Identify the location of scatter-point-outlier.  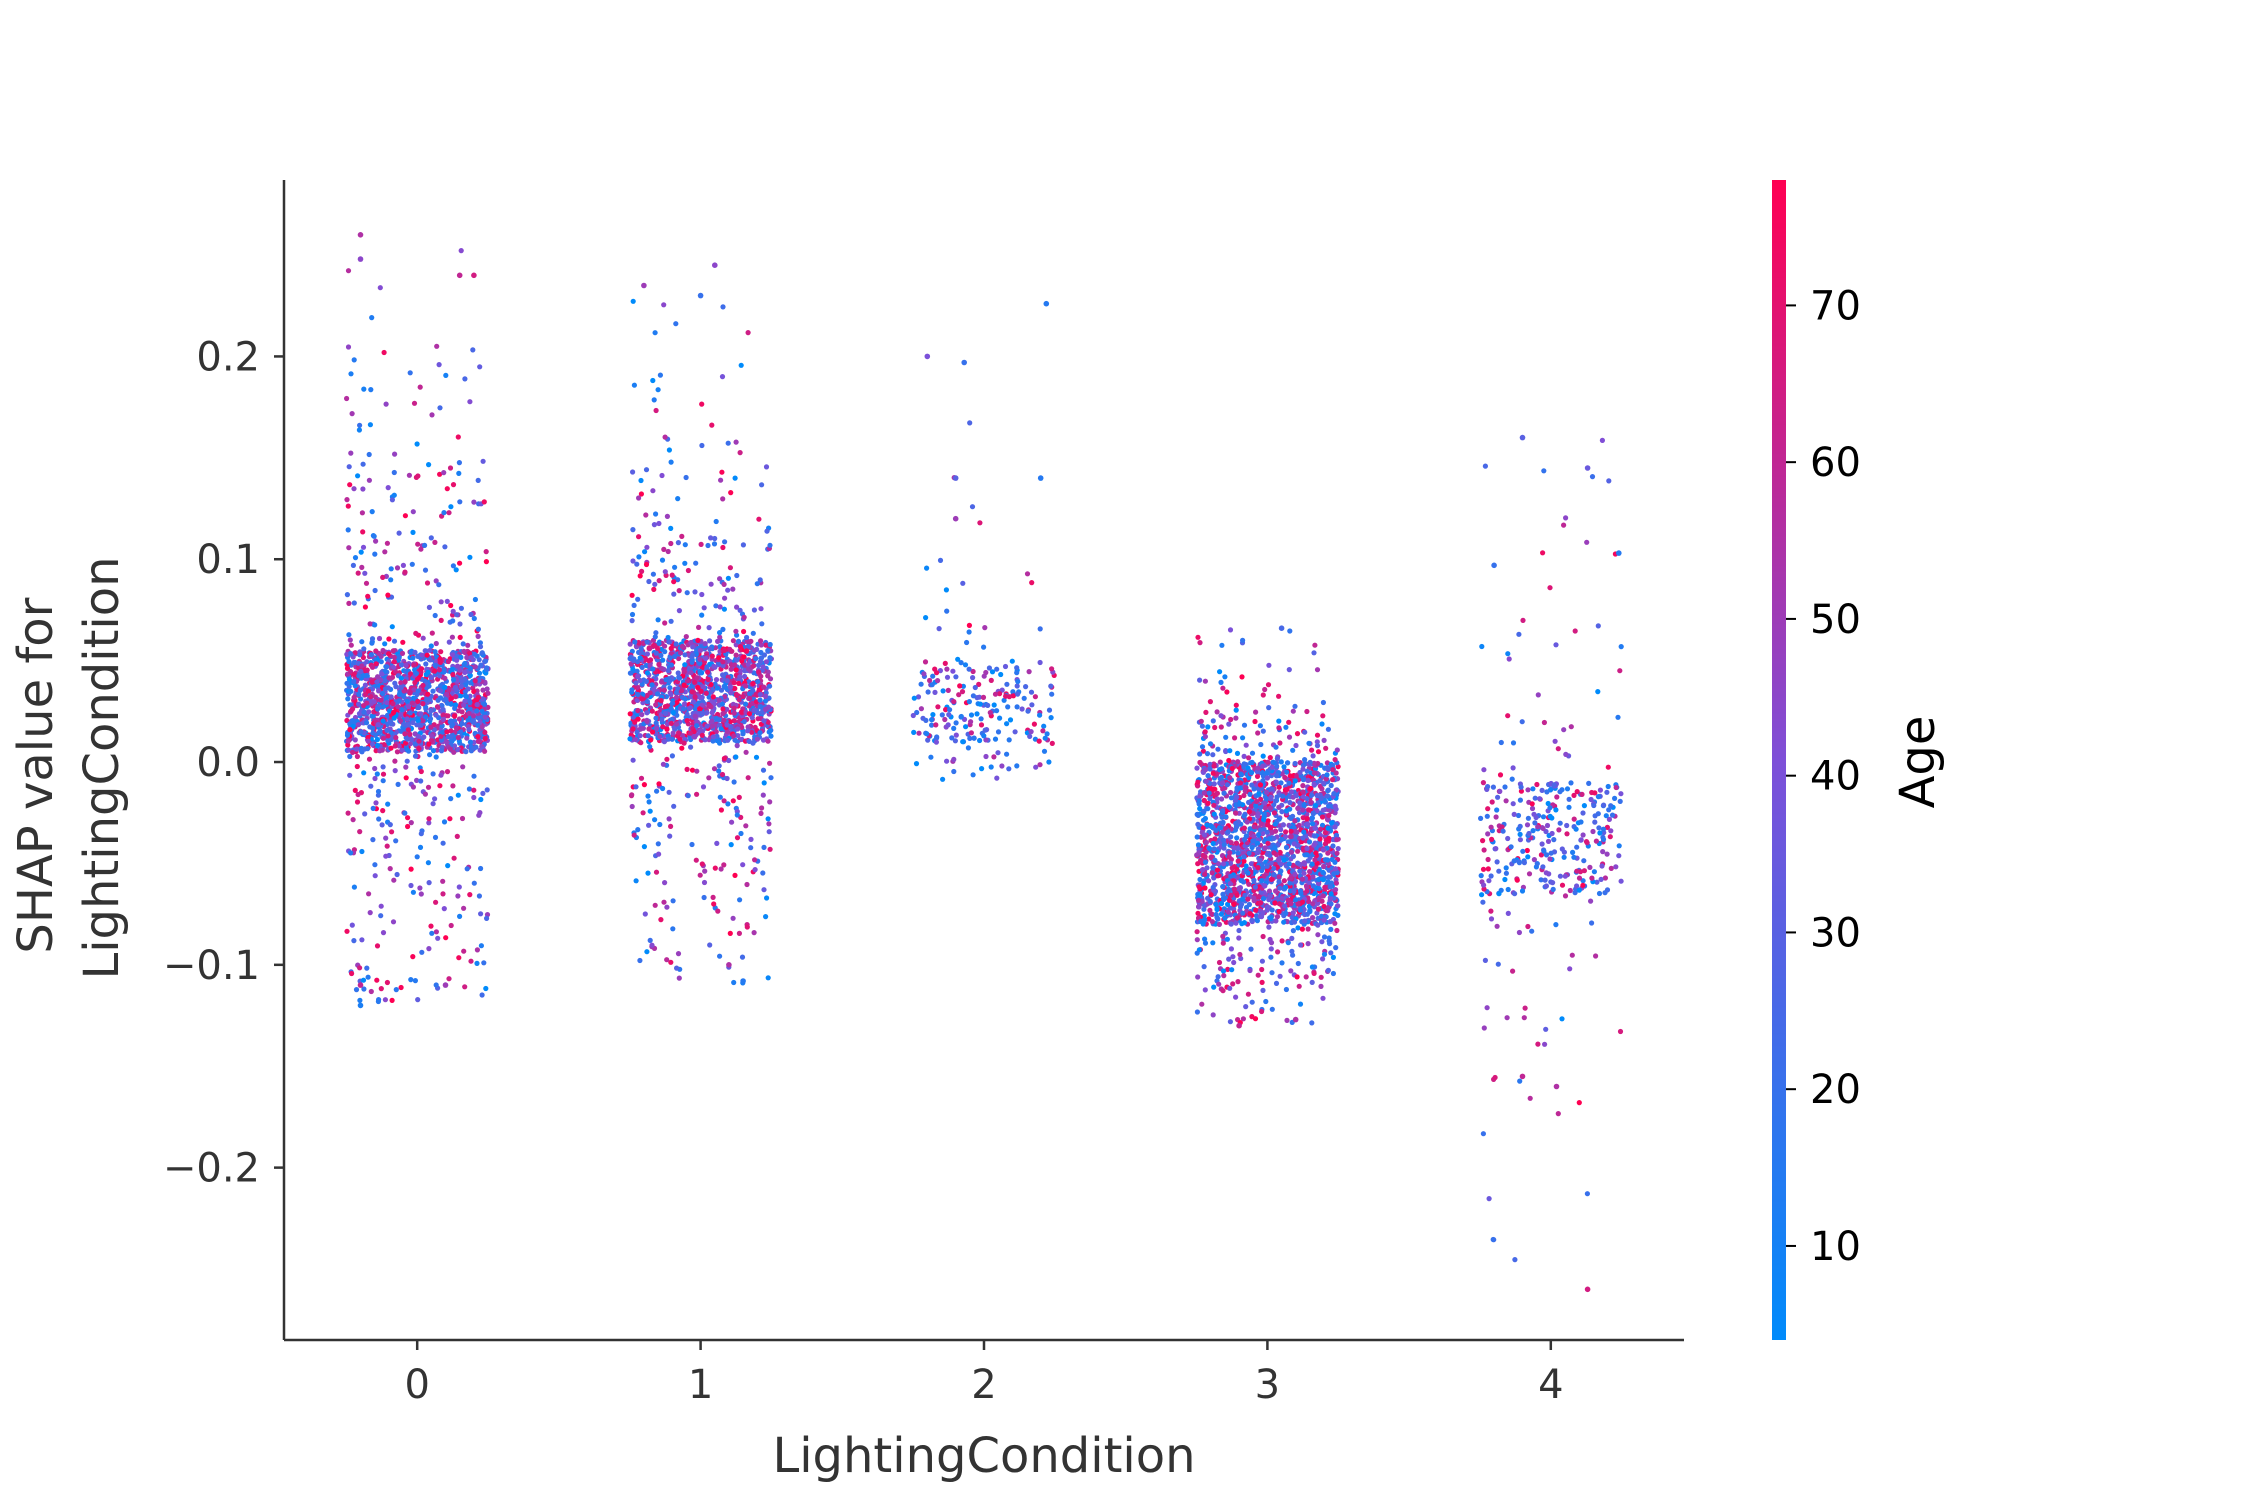
(445, 985).